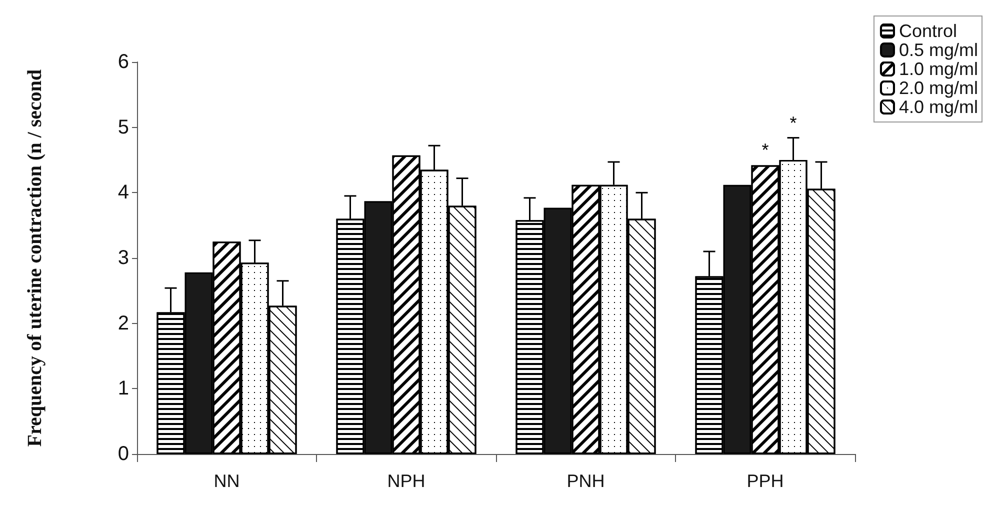 This screenshot has height=531, width=993. What do you see at coordinates (35, 258) in the screenshot?
I see `y-axis-title: Frequency of uterine contraction (n / second` at bounding box center [35, 258].